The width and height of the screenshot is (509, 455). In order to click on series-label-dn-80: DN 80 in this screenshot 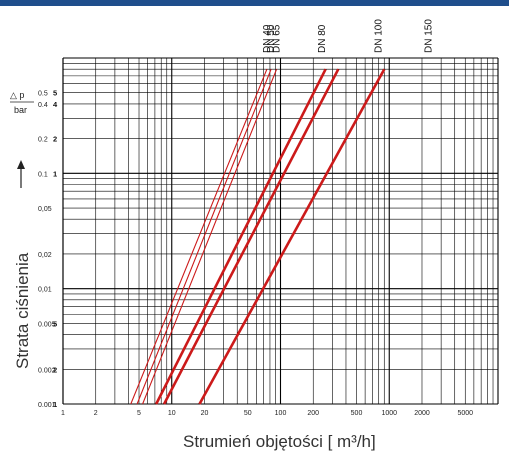, I will do `click(322, 38)`.